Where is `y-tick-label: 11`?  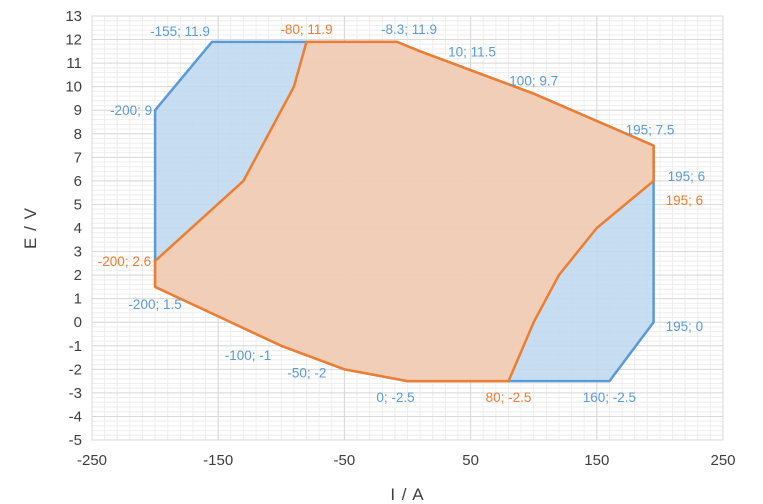 y-tick-label: 11 is located at coordinates (74, 63).